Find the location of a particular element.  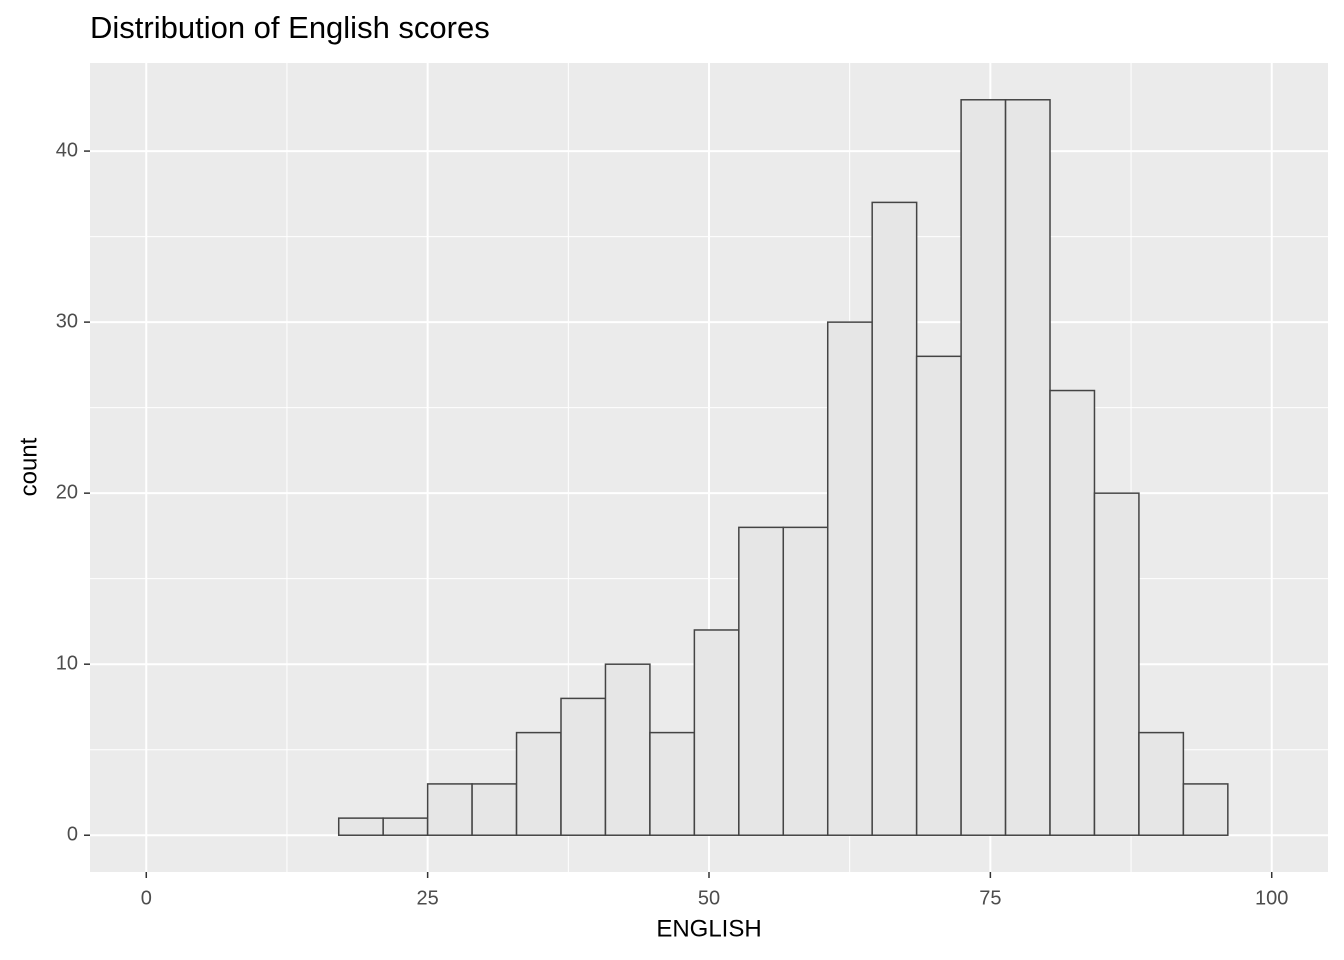

x-tick-label: 25 is located at coordinates (428, 898).